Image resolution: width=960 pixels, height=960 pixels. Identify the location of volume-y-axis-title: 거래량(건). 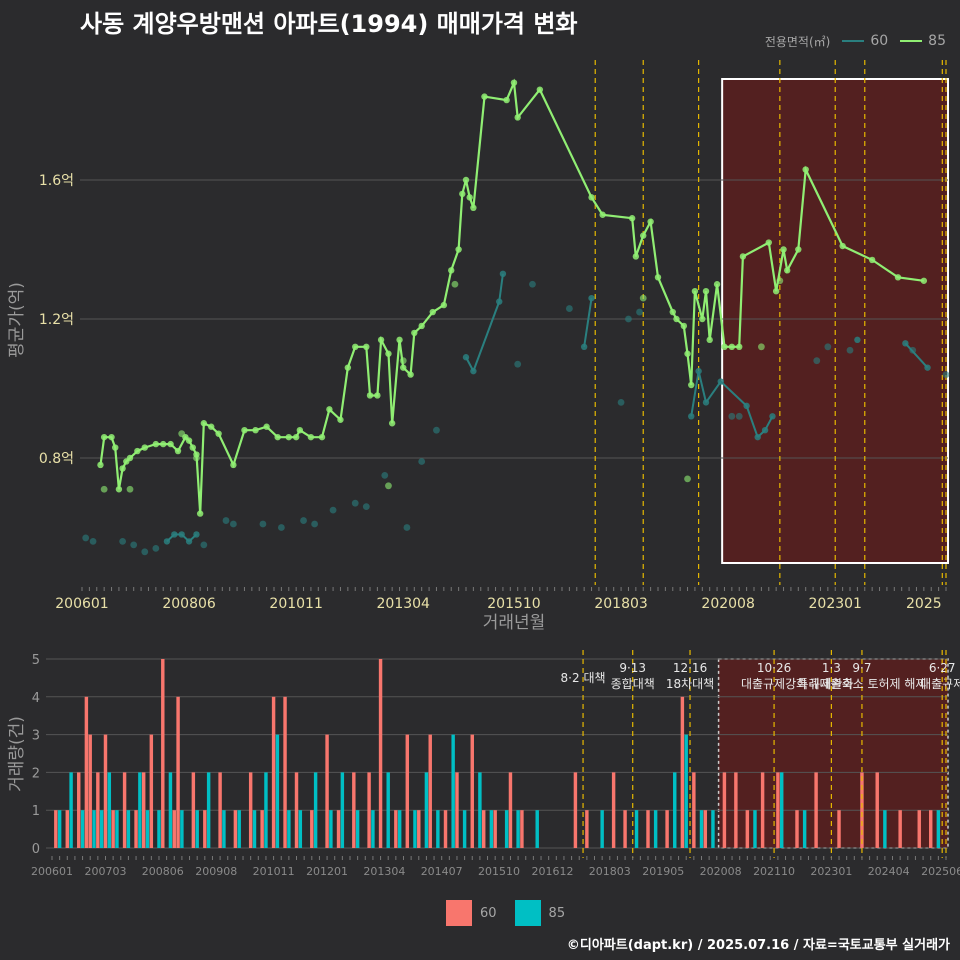
(17, 754).